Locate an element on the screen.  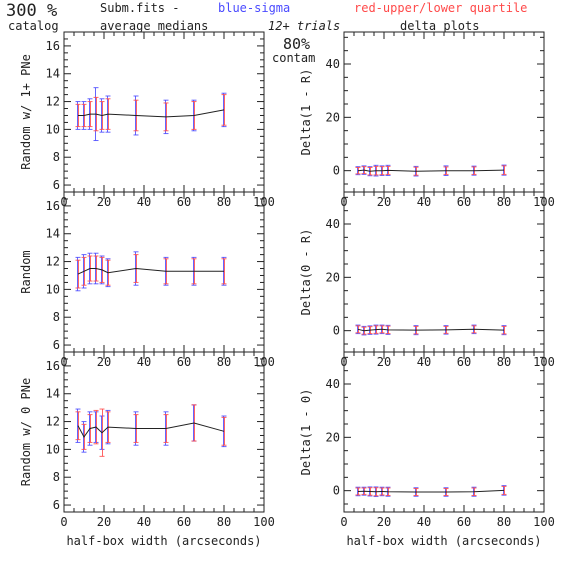
y-axis-label: Delta(1 - R) is located at coordinates (306, 112).